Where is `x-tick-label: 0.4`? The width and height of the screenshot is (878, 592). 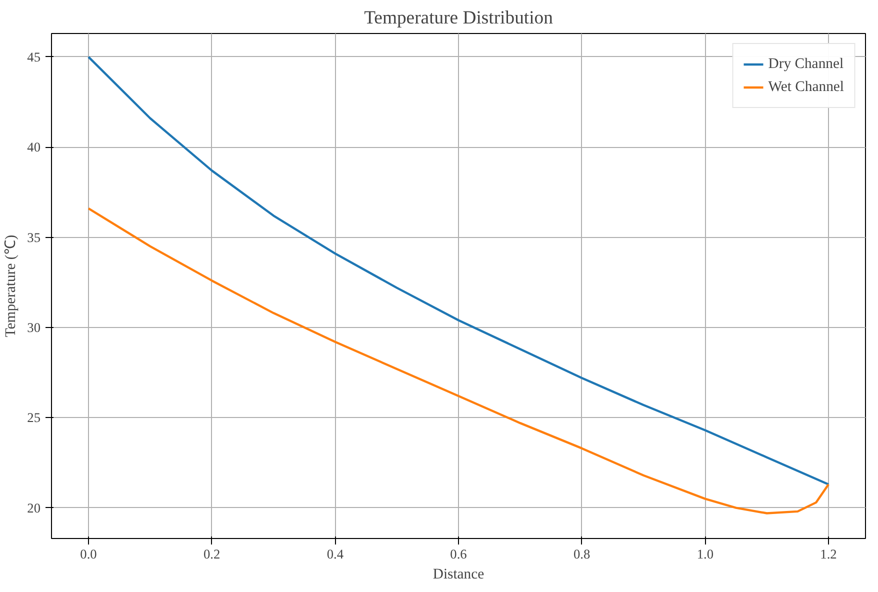 x-tick-label: 0.4 is located at coordinates (335, 554).